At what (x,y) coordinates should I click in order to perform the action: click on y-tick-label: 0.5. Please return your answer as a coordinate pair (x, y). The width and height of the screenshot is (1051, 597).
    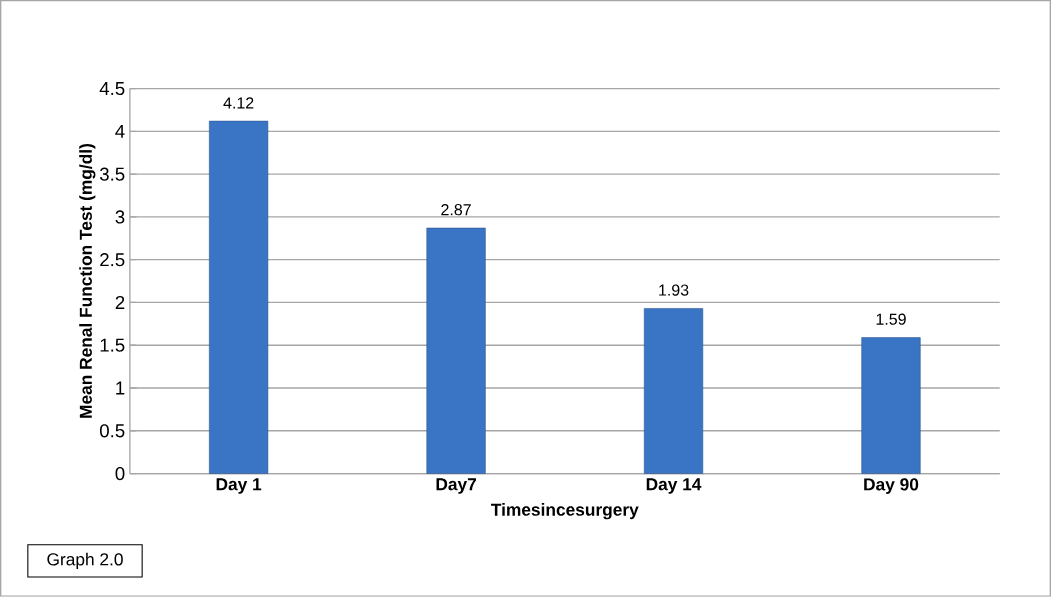
    Looking at the image, I should click on (112, 431).